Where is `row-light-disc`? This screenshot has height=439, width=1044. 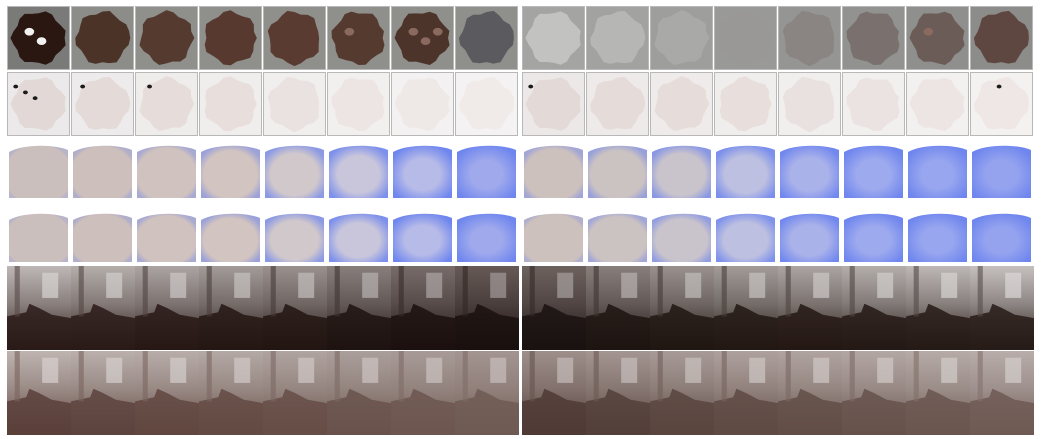 row-light-disc is located at coordinates (778, 104).